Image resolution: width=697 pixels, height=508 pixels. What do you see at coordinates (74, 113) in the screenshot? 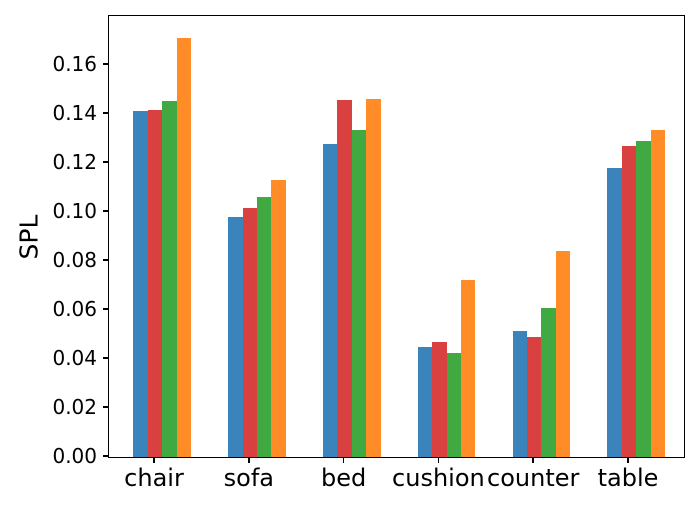
I see `y-tick-label: 0.14` at bounding box center [74, 113].